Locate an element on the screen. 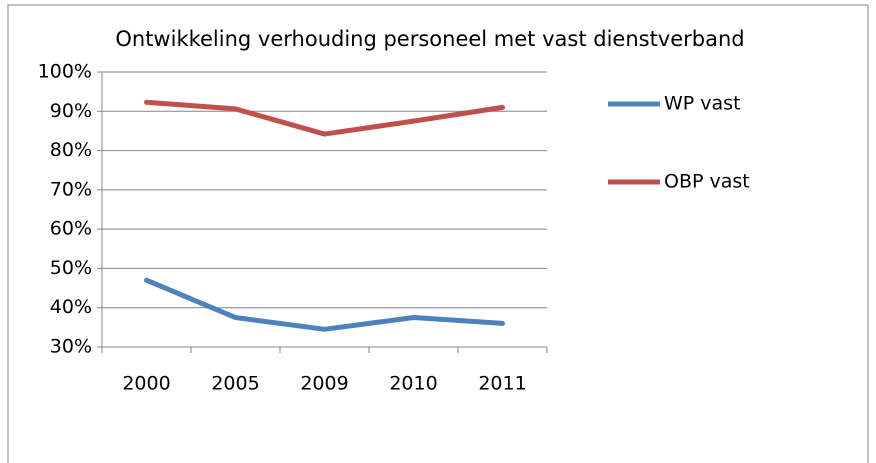 The image size is (876, 463). y-tick-label: 100% is located at coordinates (65, 72).